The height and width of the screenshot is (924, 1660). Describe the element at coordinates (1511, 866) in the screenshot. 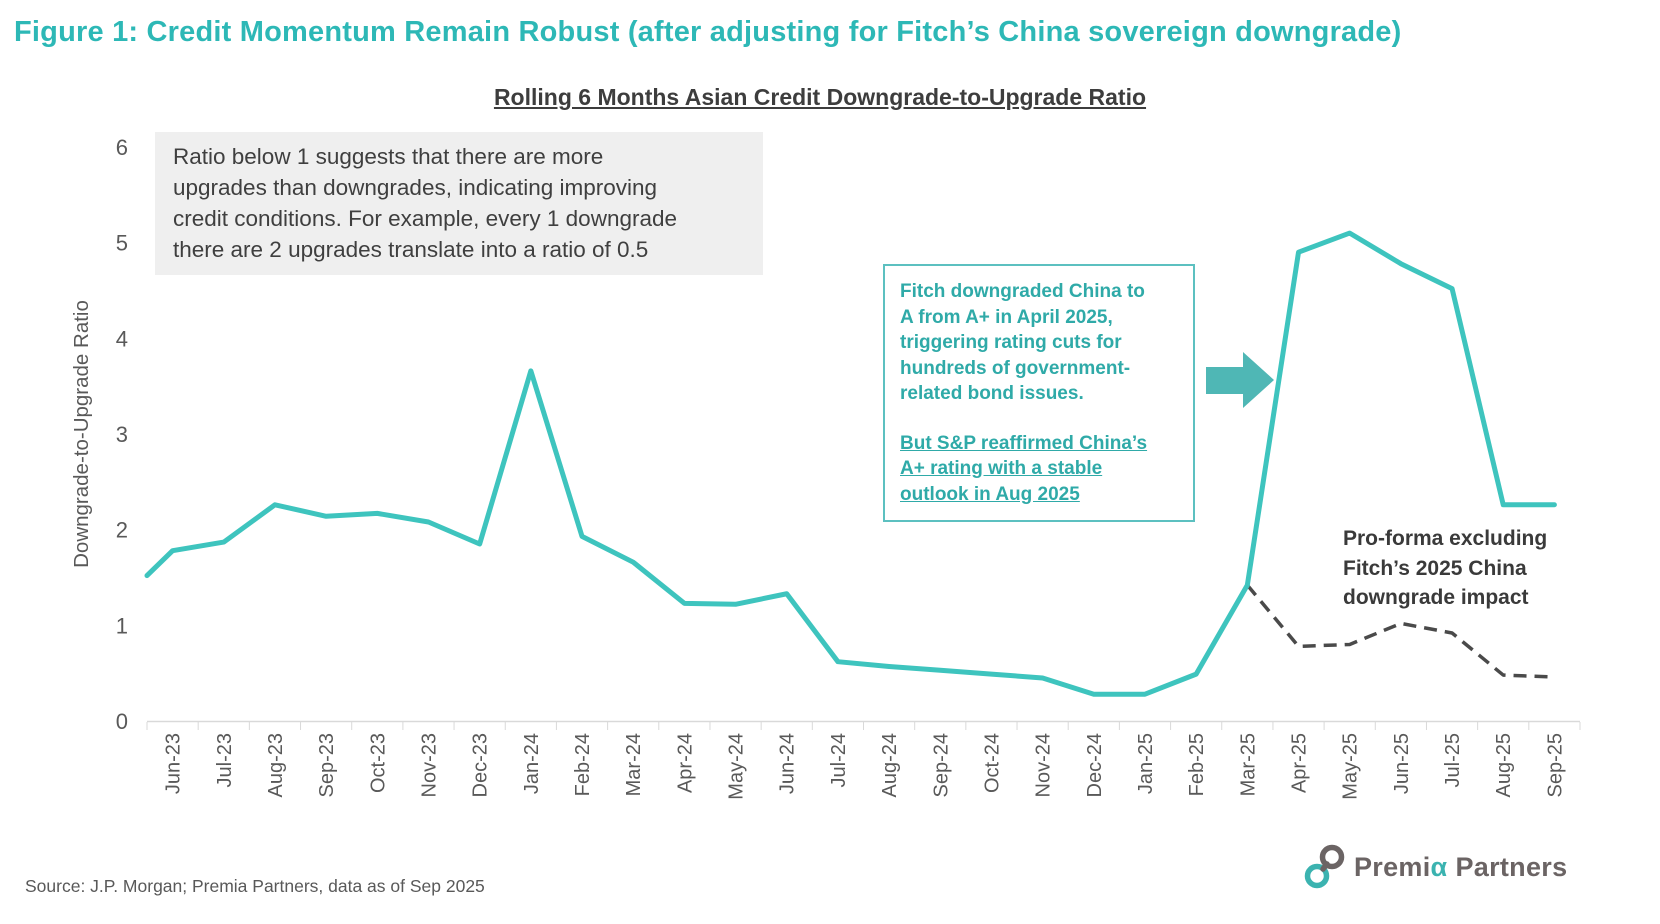

I see `logo-text-partners: Partners` at that location.